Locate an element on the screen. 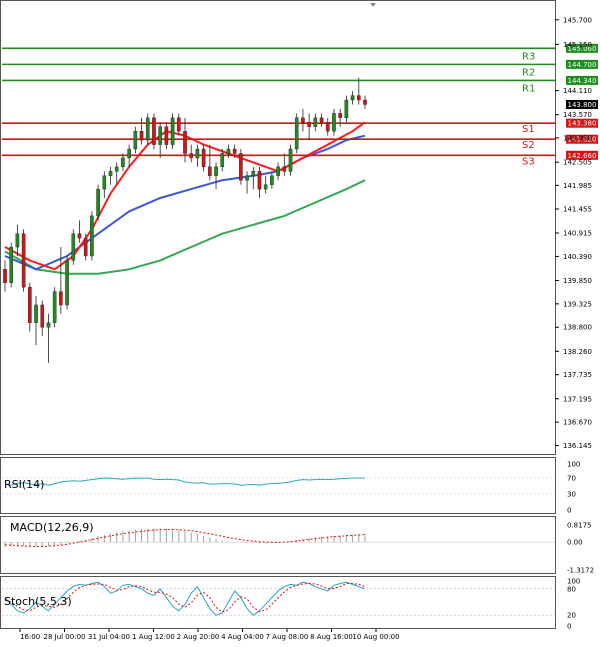 The height and width of the screenshot is (647, 600). time-tick-label: 31 Jul 04:00 is located at coordinates (109, 637).